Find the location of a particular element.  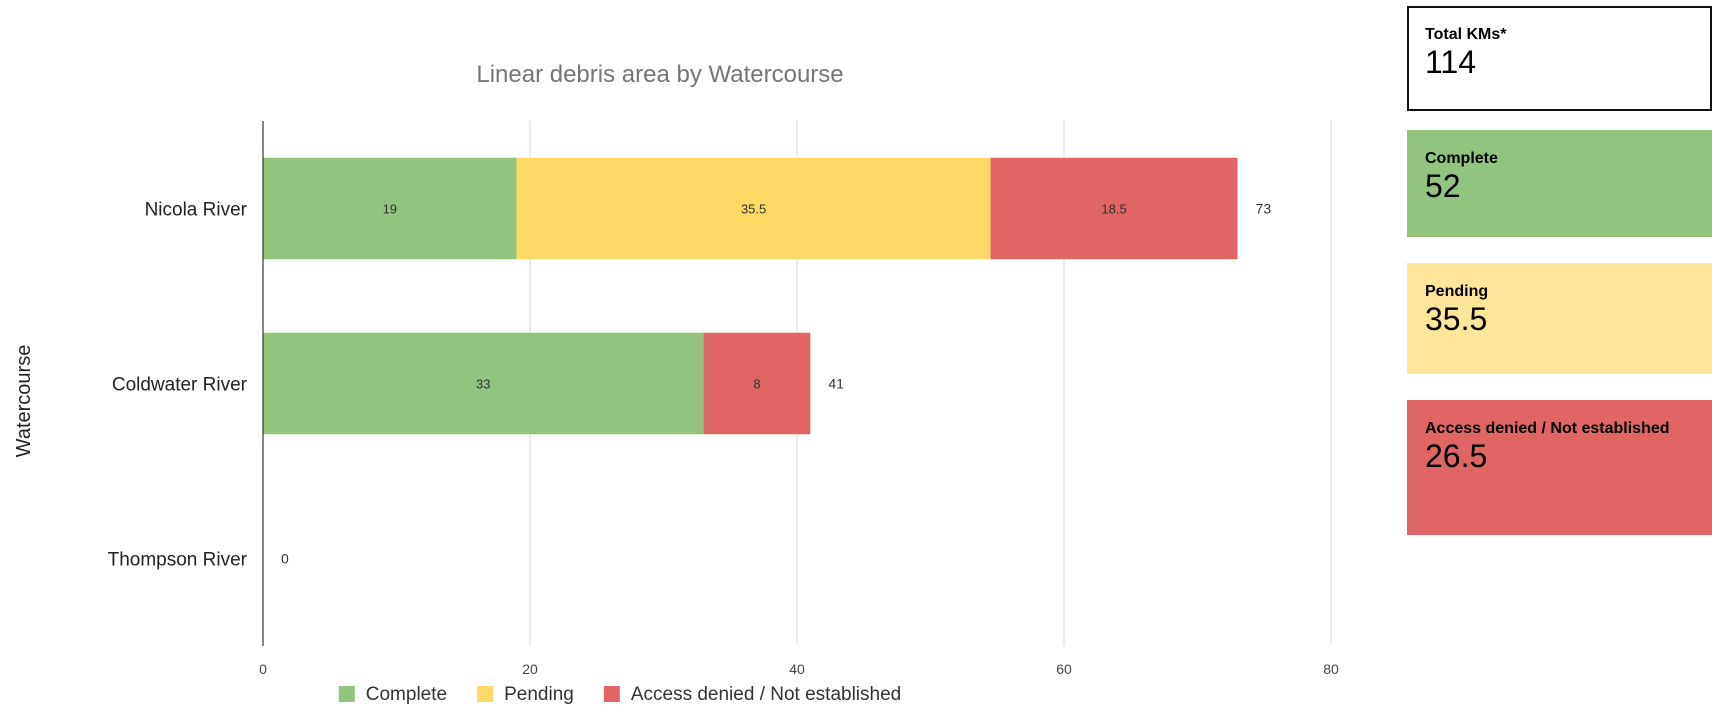

card-denied-label: Access denied / Not established is located at coordinates (1568, 428).